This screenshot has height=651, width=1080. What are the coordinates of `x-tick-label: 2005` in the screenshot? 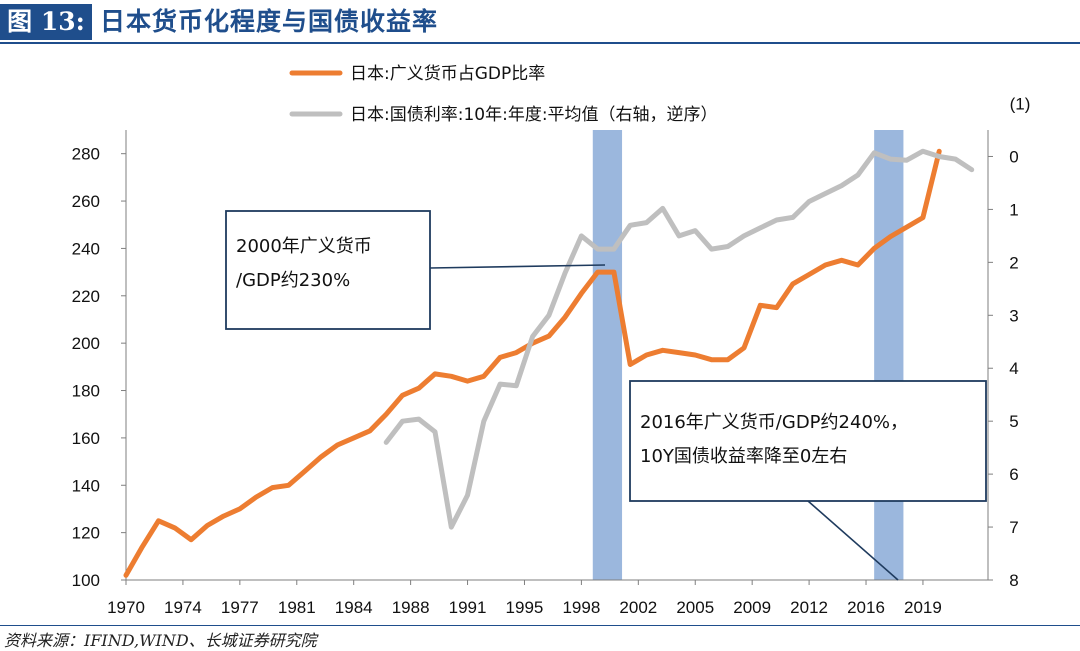 It's located at (695, 607).